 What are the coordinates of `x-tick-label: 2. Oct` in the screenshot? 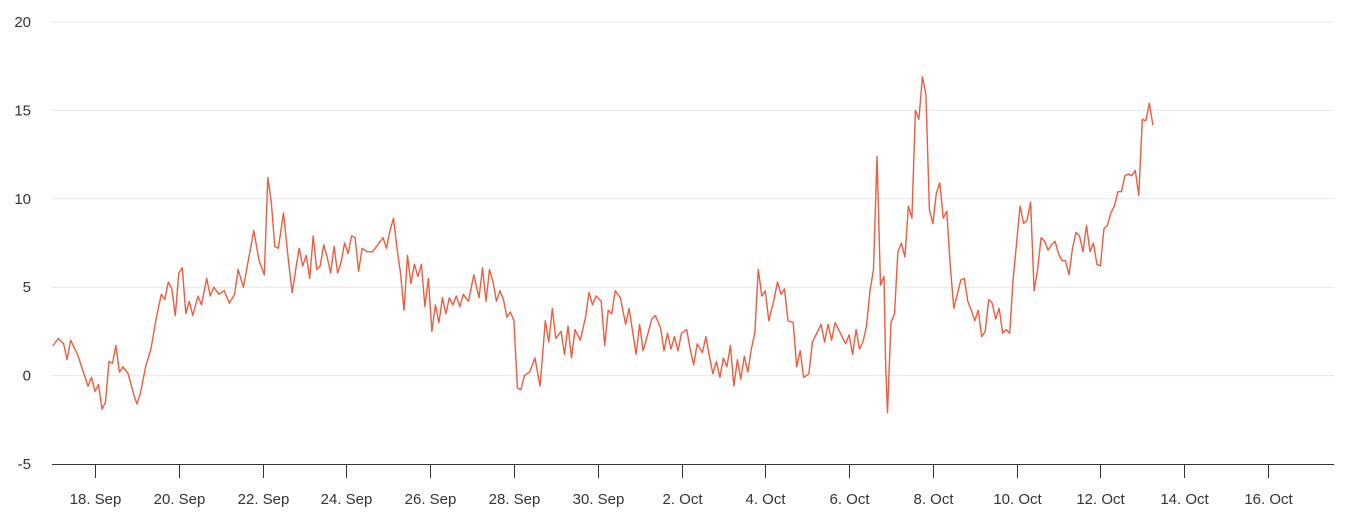 It's located at (682, 499).